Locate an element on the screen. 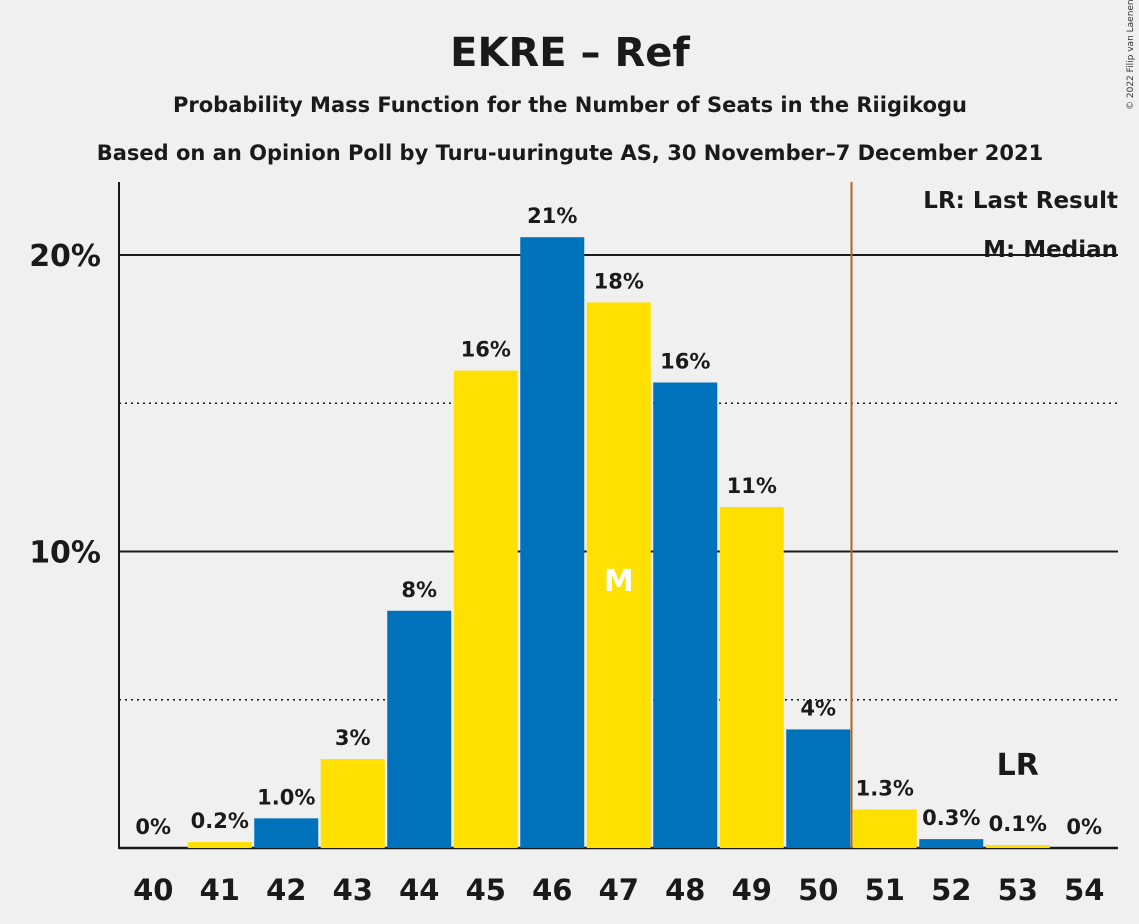 Image resolution: width=1139 pixels, height=924 pixels. chart-title: EKRE – Ref is located at coordinates (570, 53).